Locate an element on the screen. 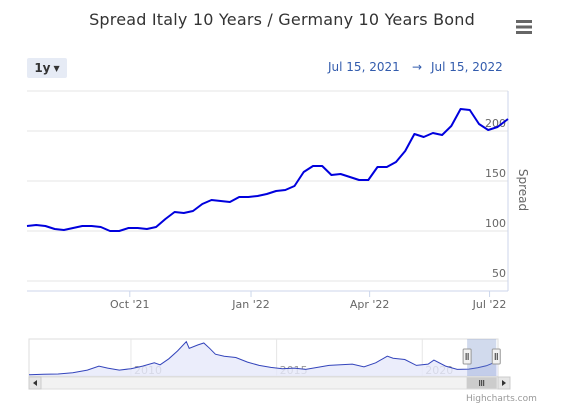 Image resolution: width=564 pixels, height=413 pixels. hamburger-menu-icon is located at coordinates (525, 27).